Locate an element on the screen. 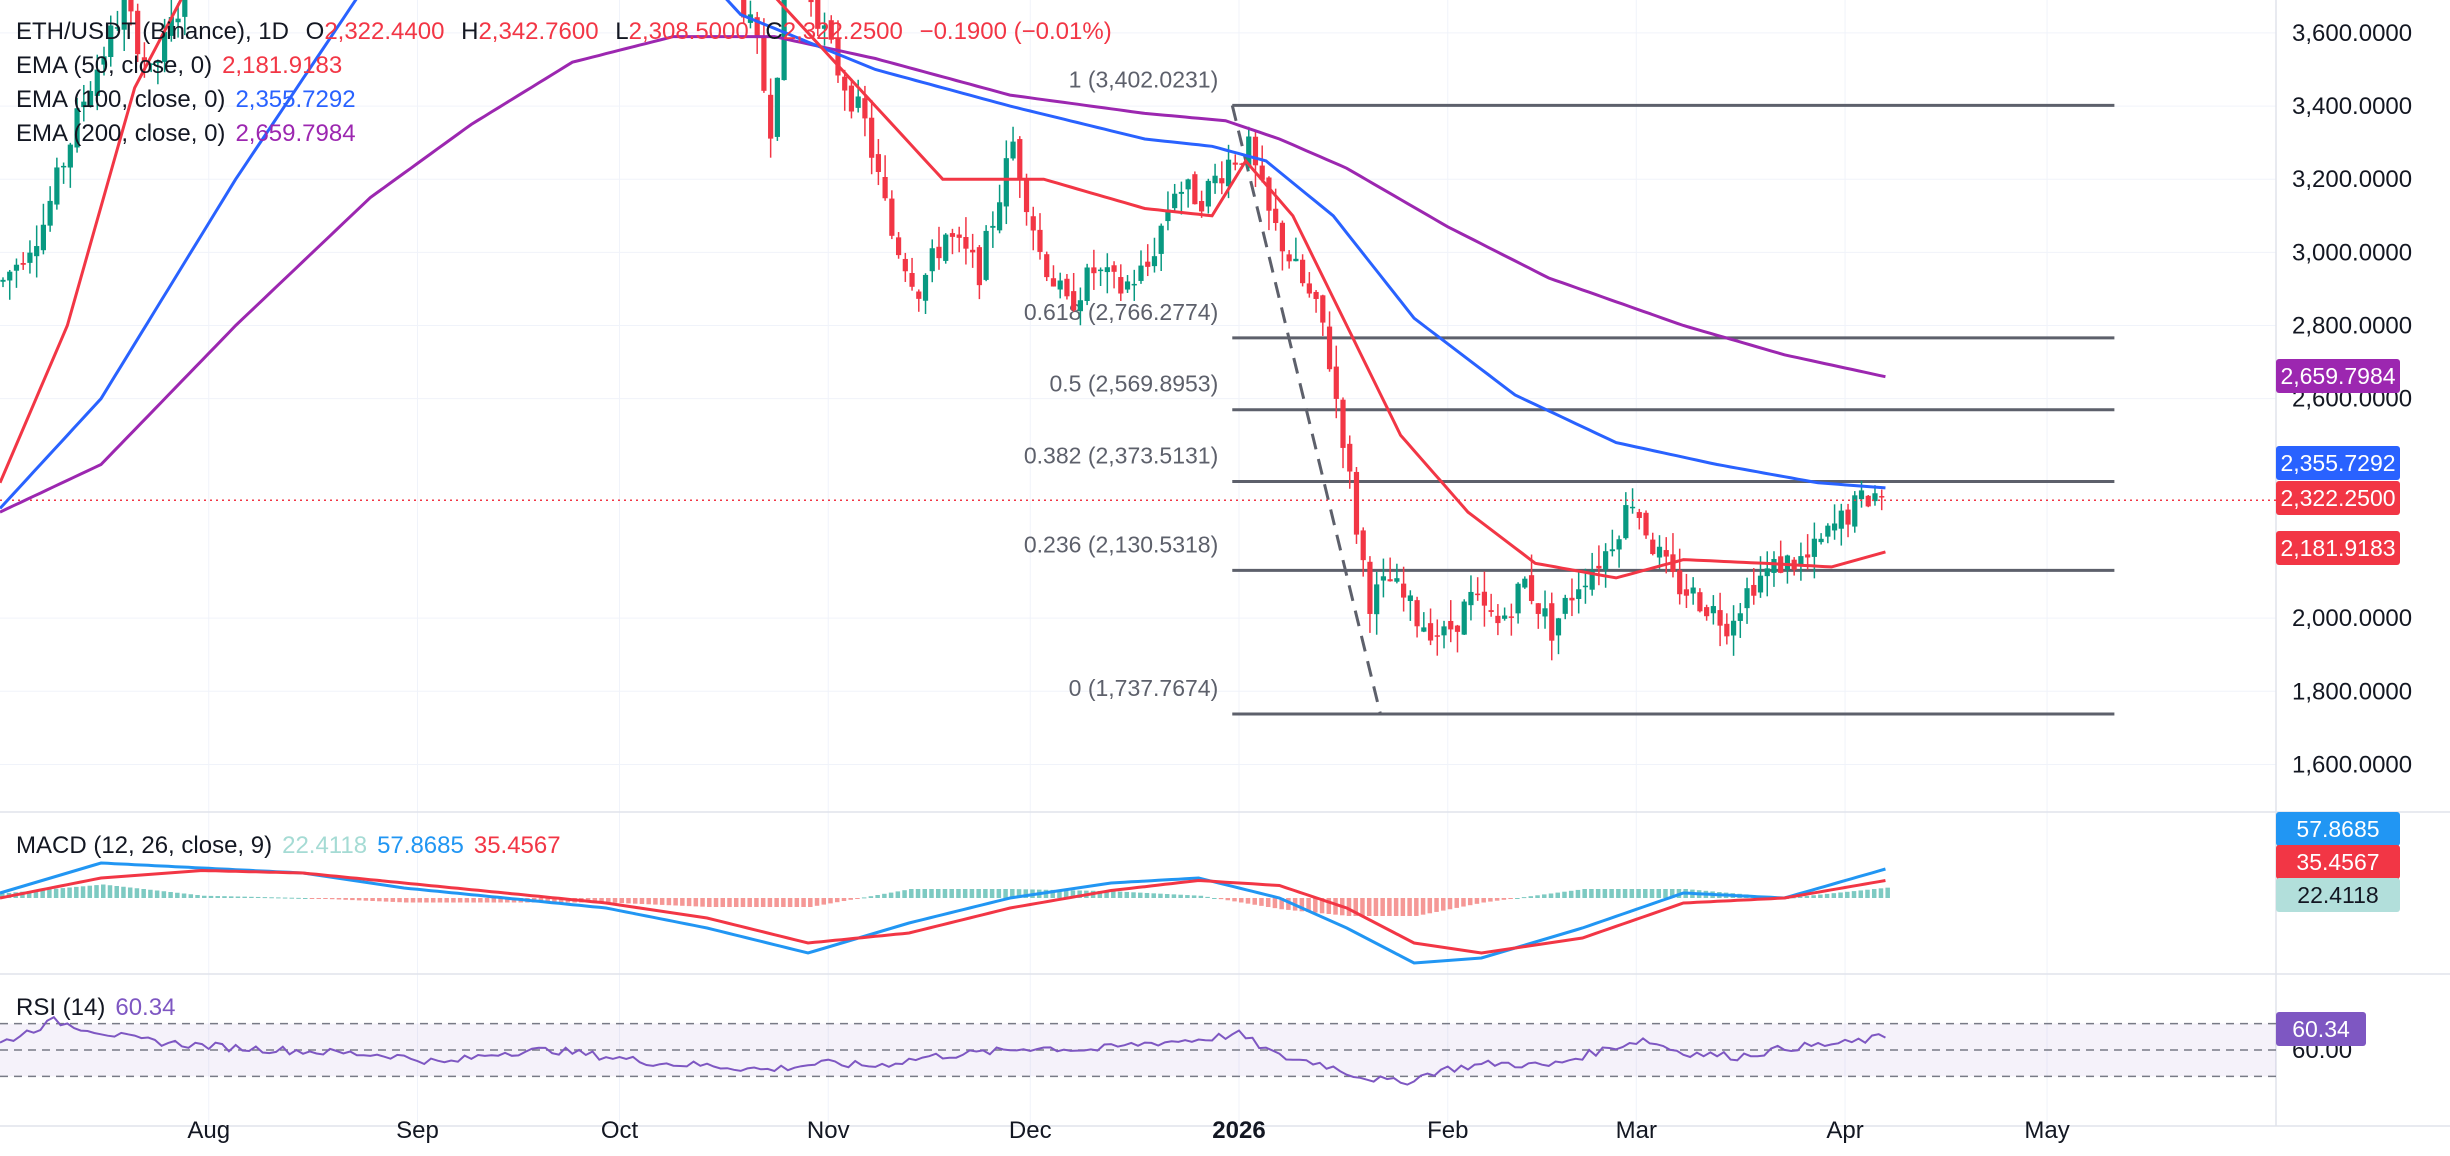 The height and width of the screenshot is (1156, 2450). rsi-axis-tag: 60.34 is located at coordinates (2321, 1029).